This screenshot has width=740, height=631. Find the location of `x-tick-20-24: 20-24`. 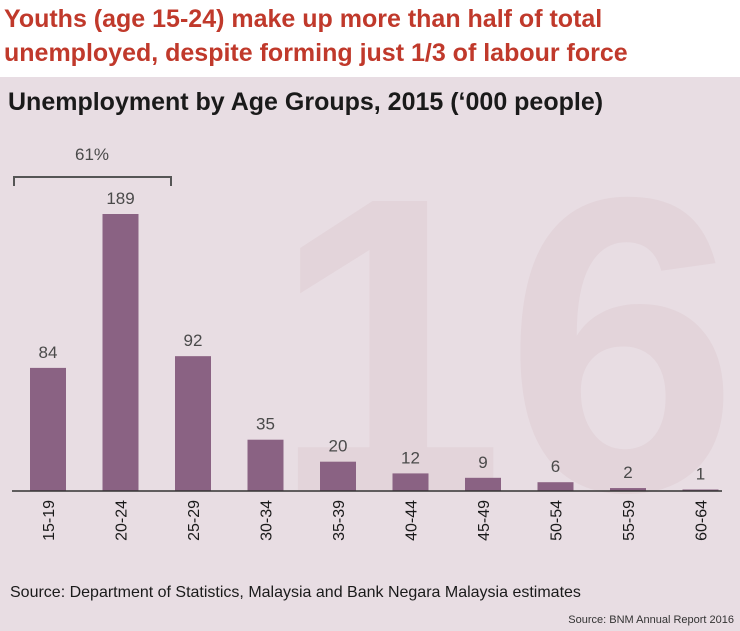

x-tick-20-24: 20-24 is located at coordinates (122, 520).